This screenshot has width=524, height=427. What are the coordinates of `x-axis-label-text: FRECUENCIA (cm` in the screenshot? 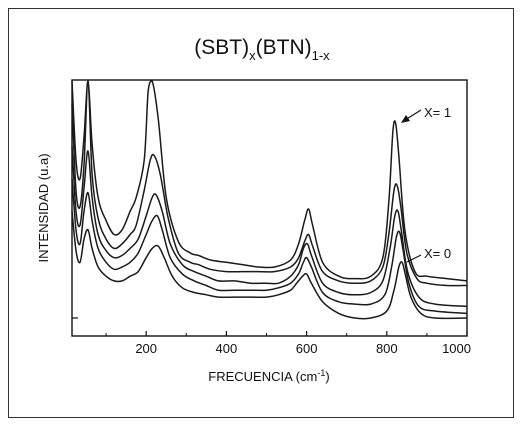 It's located at (262, 376).